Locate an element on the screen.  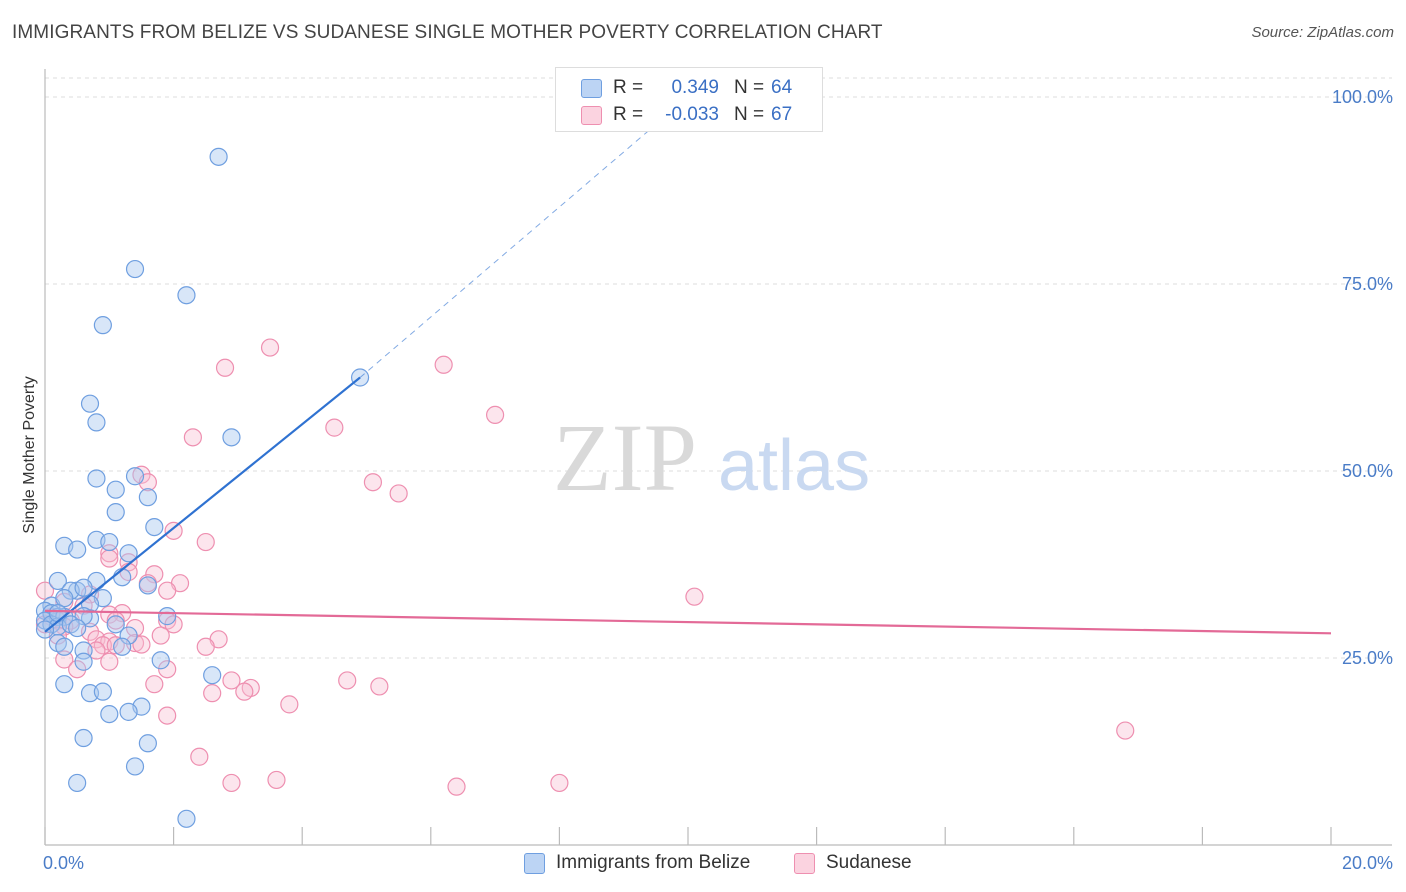
watermark-zip: ZIP is located at coordinates (625, 457).